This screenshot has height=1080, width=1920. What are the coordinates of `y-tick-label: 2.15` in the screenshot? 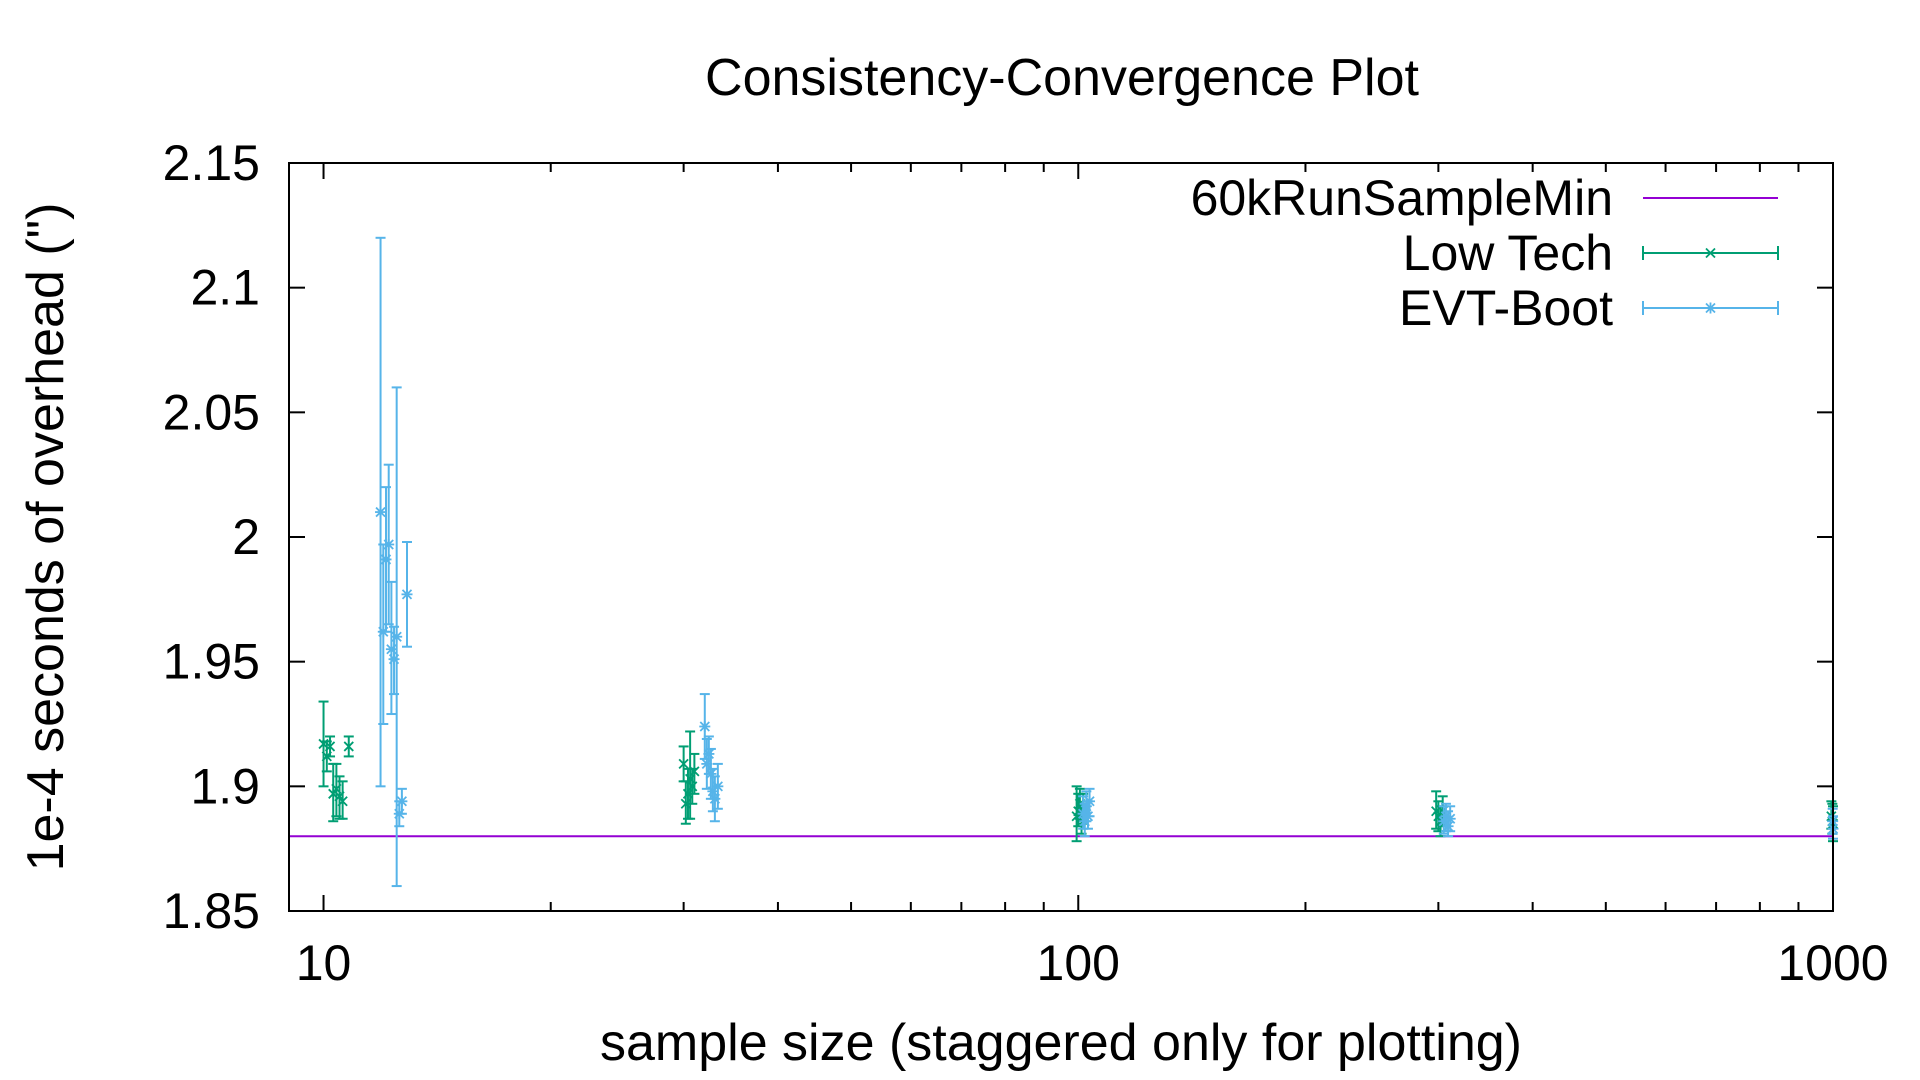 It's located at (211, 163).